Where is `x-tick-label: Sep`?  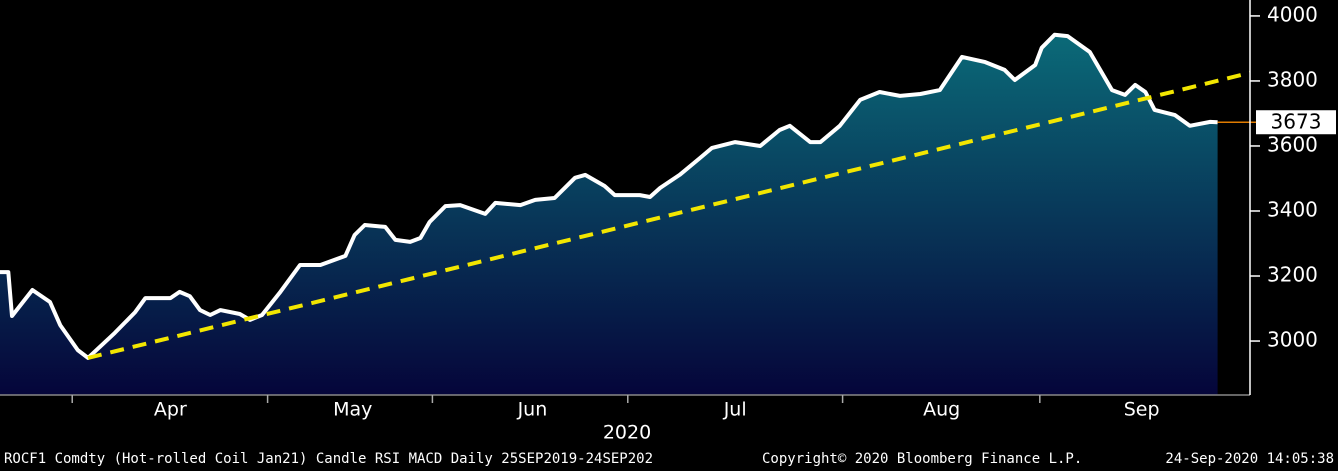 x-tick-label: Sep is located at coordinates (1142, 410).